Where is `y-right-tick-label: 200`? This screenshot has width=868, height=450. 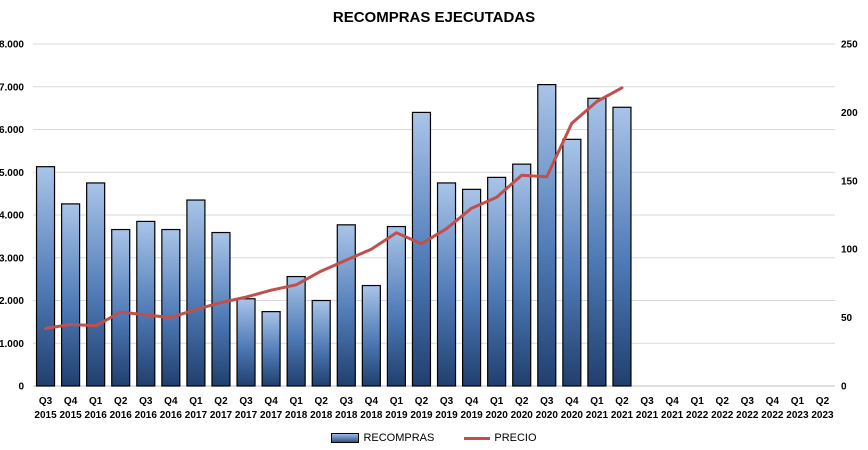 y-right-tick-label: 200 is located at coordinates (849, 113).